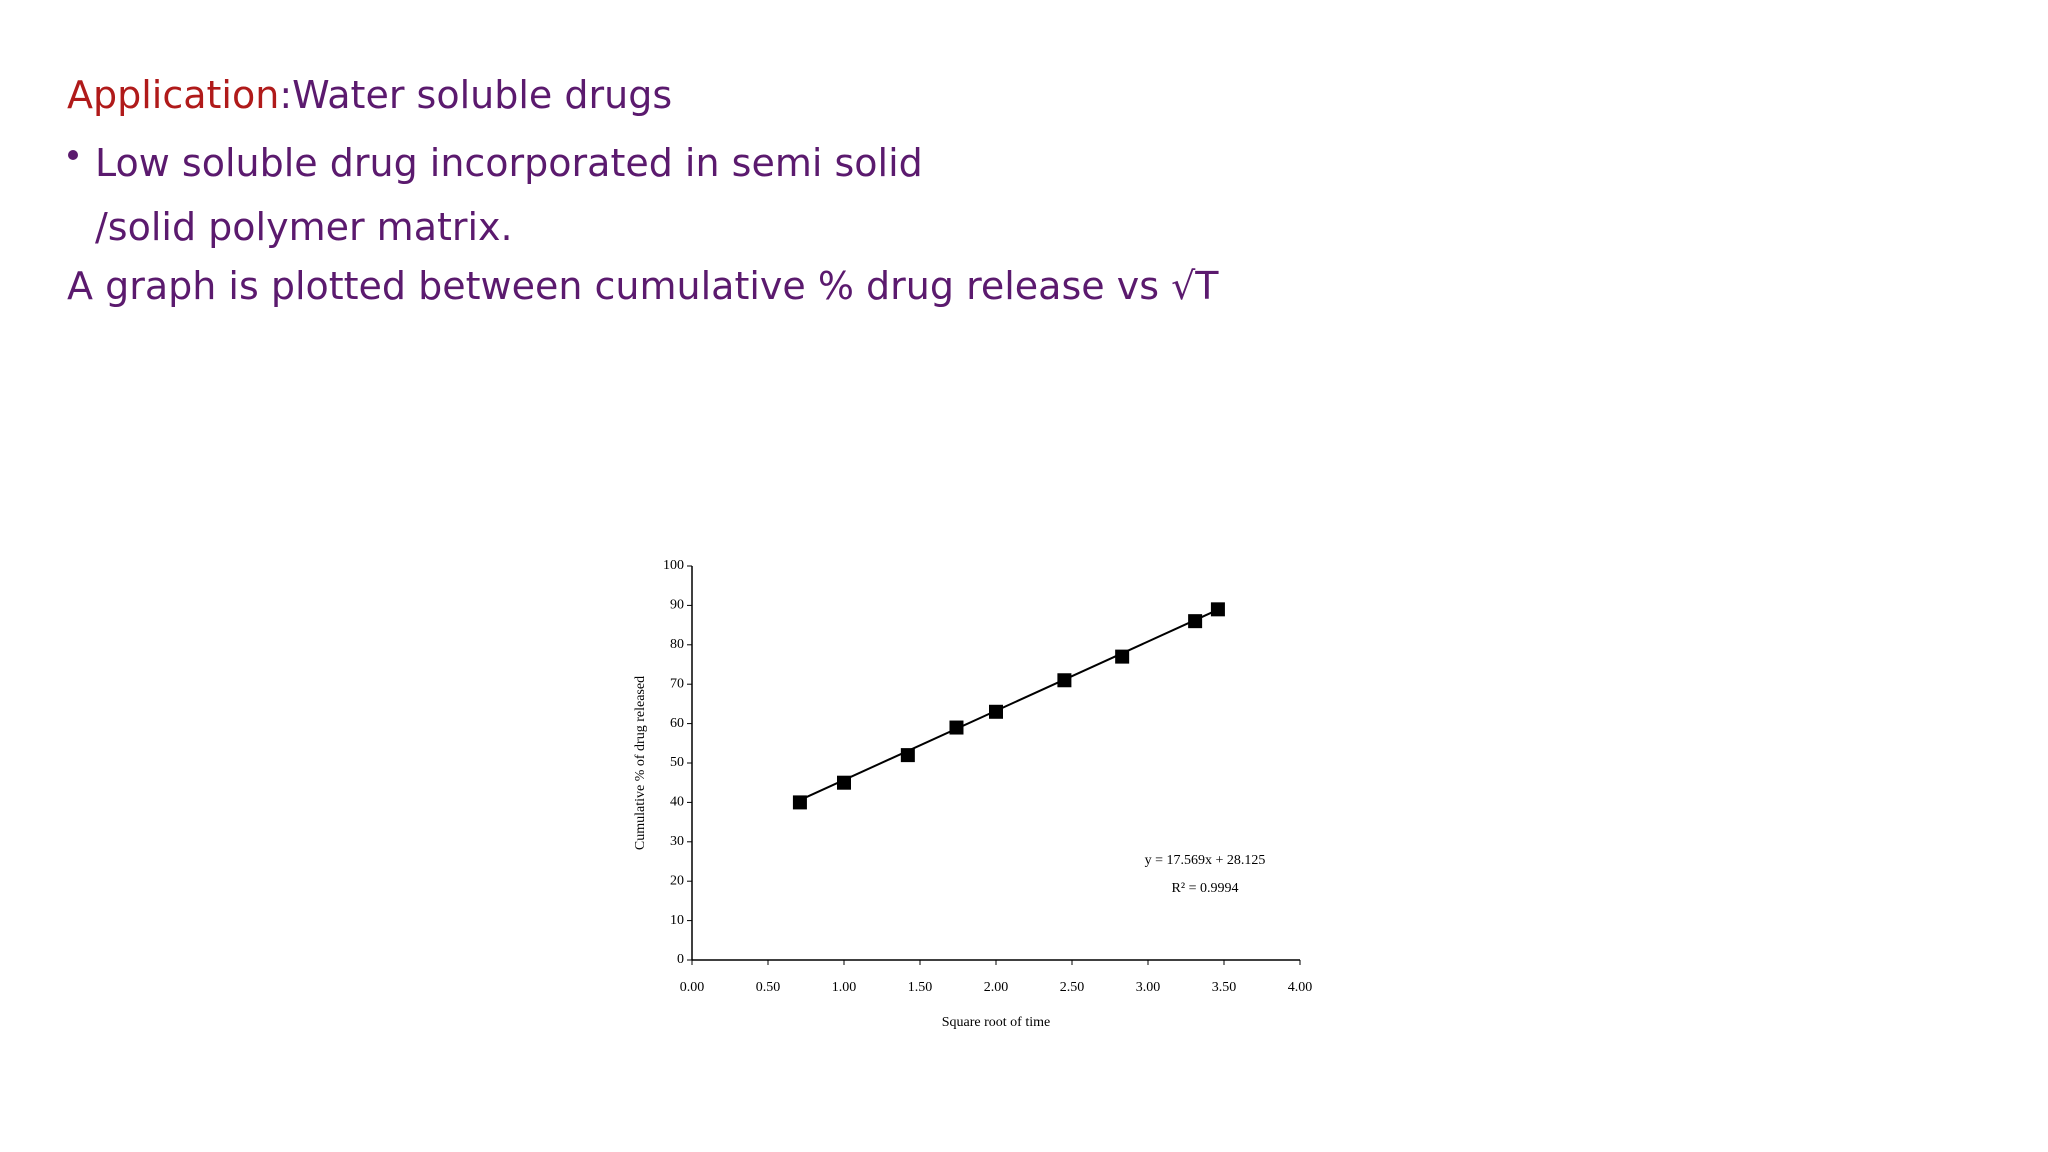 The width and height of the screenshot is (2048, 1152). Describe the element at coordinates (73, 155) in the screenshot. I see `bullet-dot` at that location.